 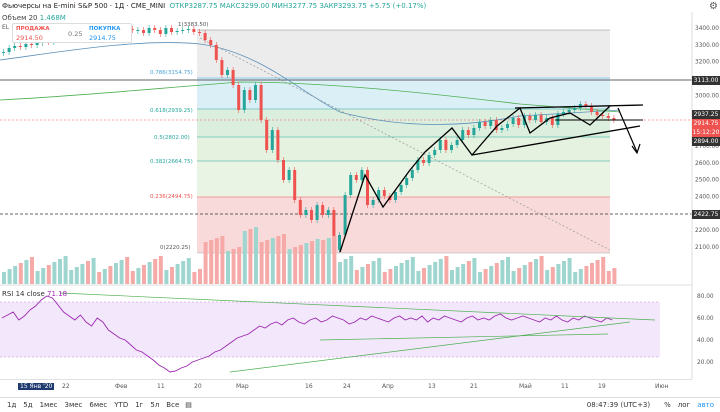 What do you see at coordinates (102, 38) in the screenshot?
I see `buy-price: 2914.75` at bounding box center [102, 38].